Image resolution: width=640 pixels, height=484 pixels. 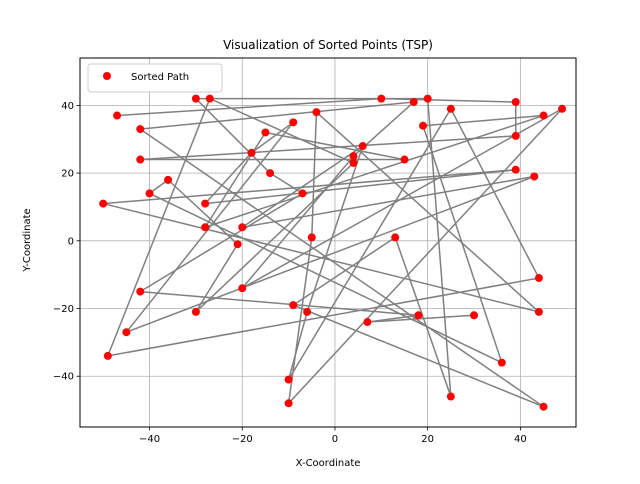 I want to click on chart-title: Visualization of Sorted Points (TSP), so click(x=328, y=45).